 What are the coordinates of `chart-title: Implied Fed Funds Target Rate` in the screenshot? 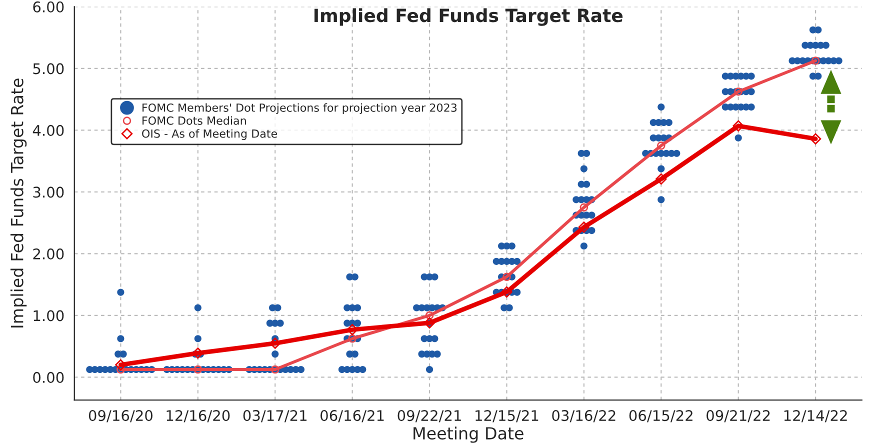 It's located at (468, 17).